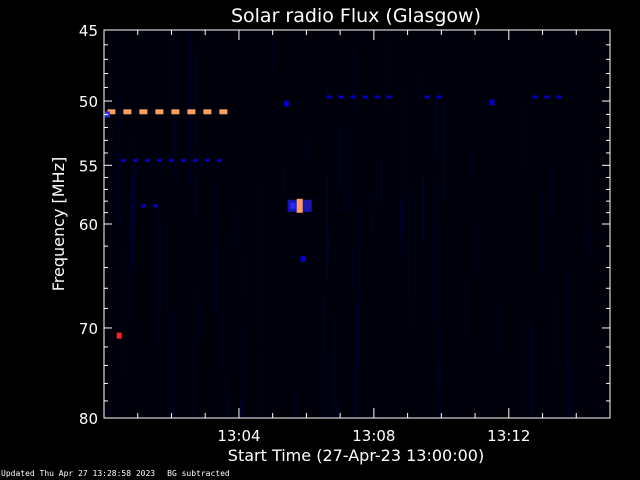 This screenshot has height=480, width=640. What do you see at coordinates (356, 16) in the screenshot?
I see `chart-title: Solar radio Flux (Glasgow)` at bounding box center [356, 16].